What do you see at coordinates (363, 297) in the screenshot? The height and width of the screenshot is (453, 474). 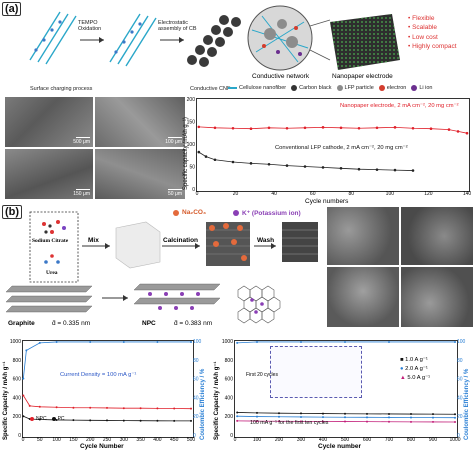 I see `sem-image-b3` at bounding box center [363, 297].